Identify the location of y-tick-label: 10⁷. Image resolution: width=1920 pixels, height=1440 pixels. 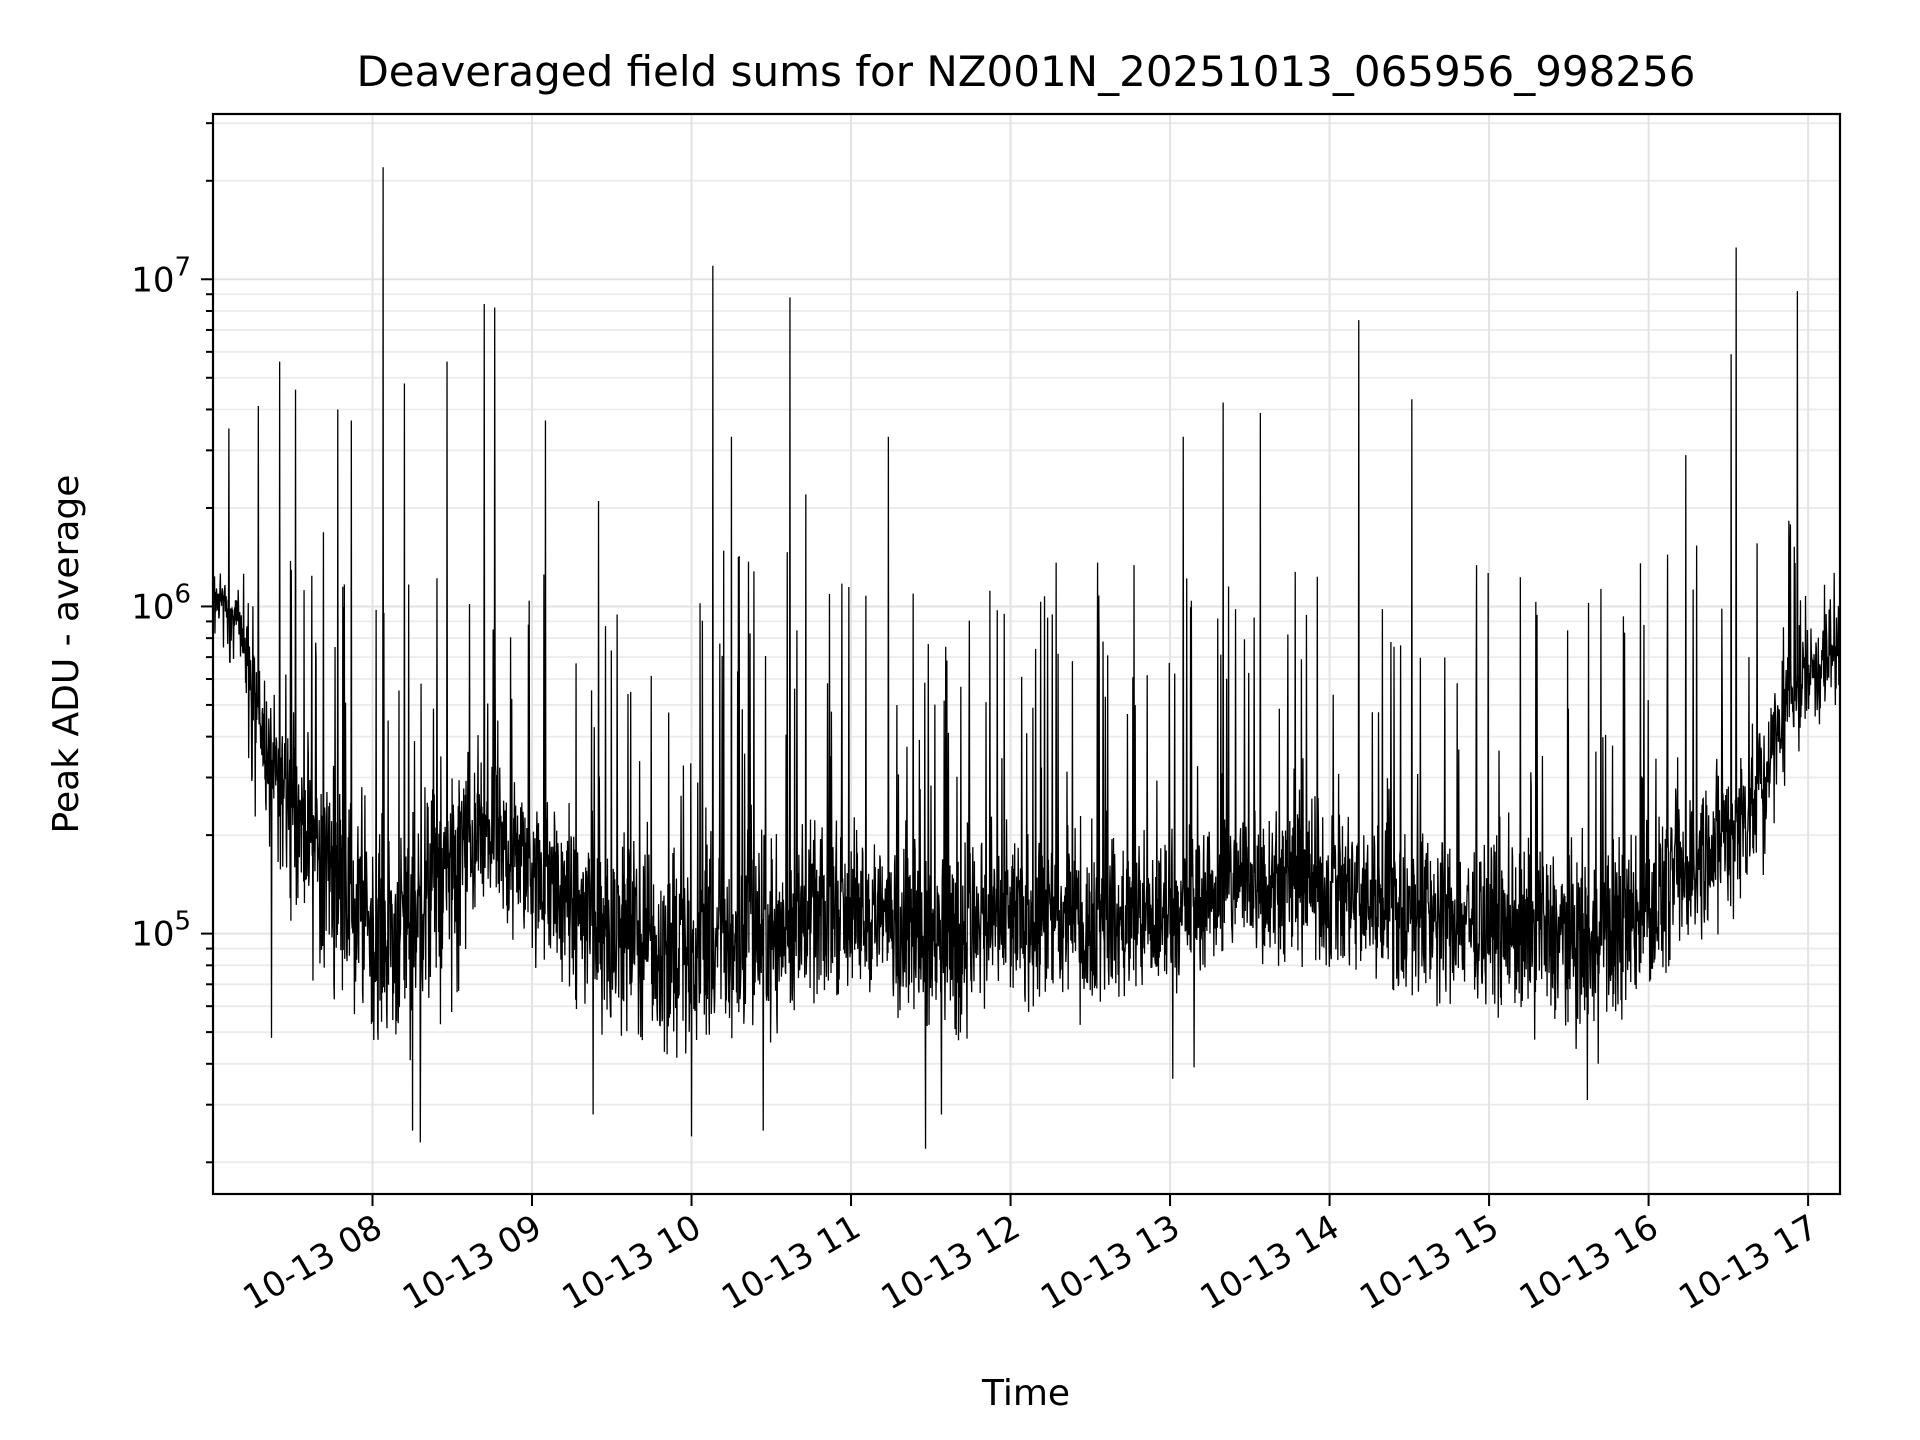
(161, 276).